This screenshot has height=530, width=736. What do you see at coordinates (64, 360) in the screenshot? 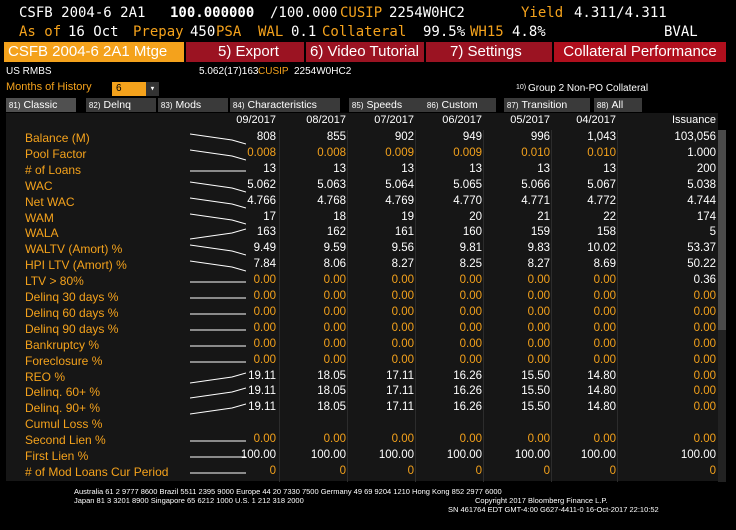
I see `row-label: Foreclosure %` at bounding box center [64, 360].